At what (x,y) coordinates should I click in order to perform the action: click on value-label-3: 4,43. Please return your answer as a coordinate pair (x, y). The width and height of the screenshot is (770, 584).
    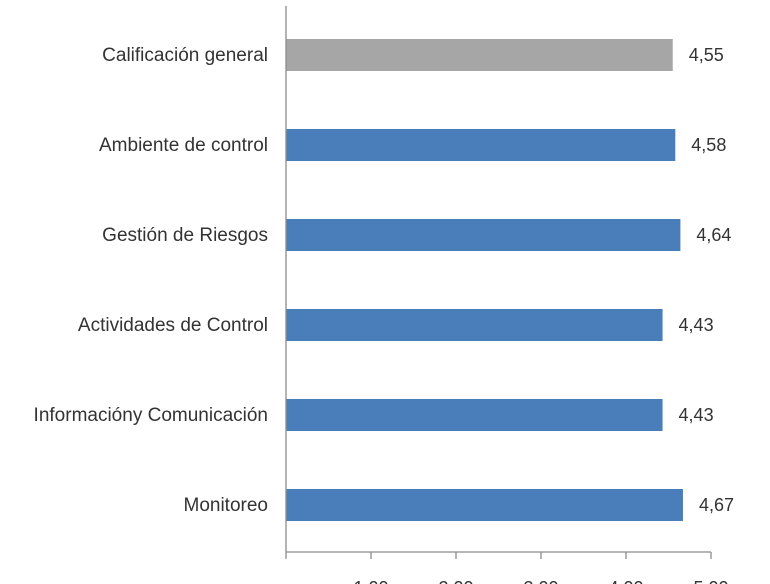
    Looking at the image, I should click on (696, 325).